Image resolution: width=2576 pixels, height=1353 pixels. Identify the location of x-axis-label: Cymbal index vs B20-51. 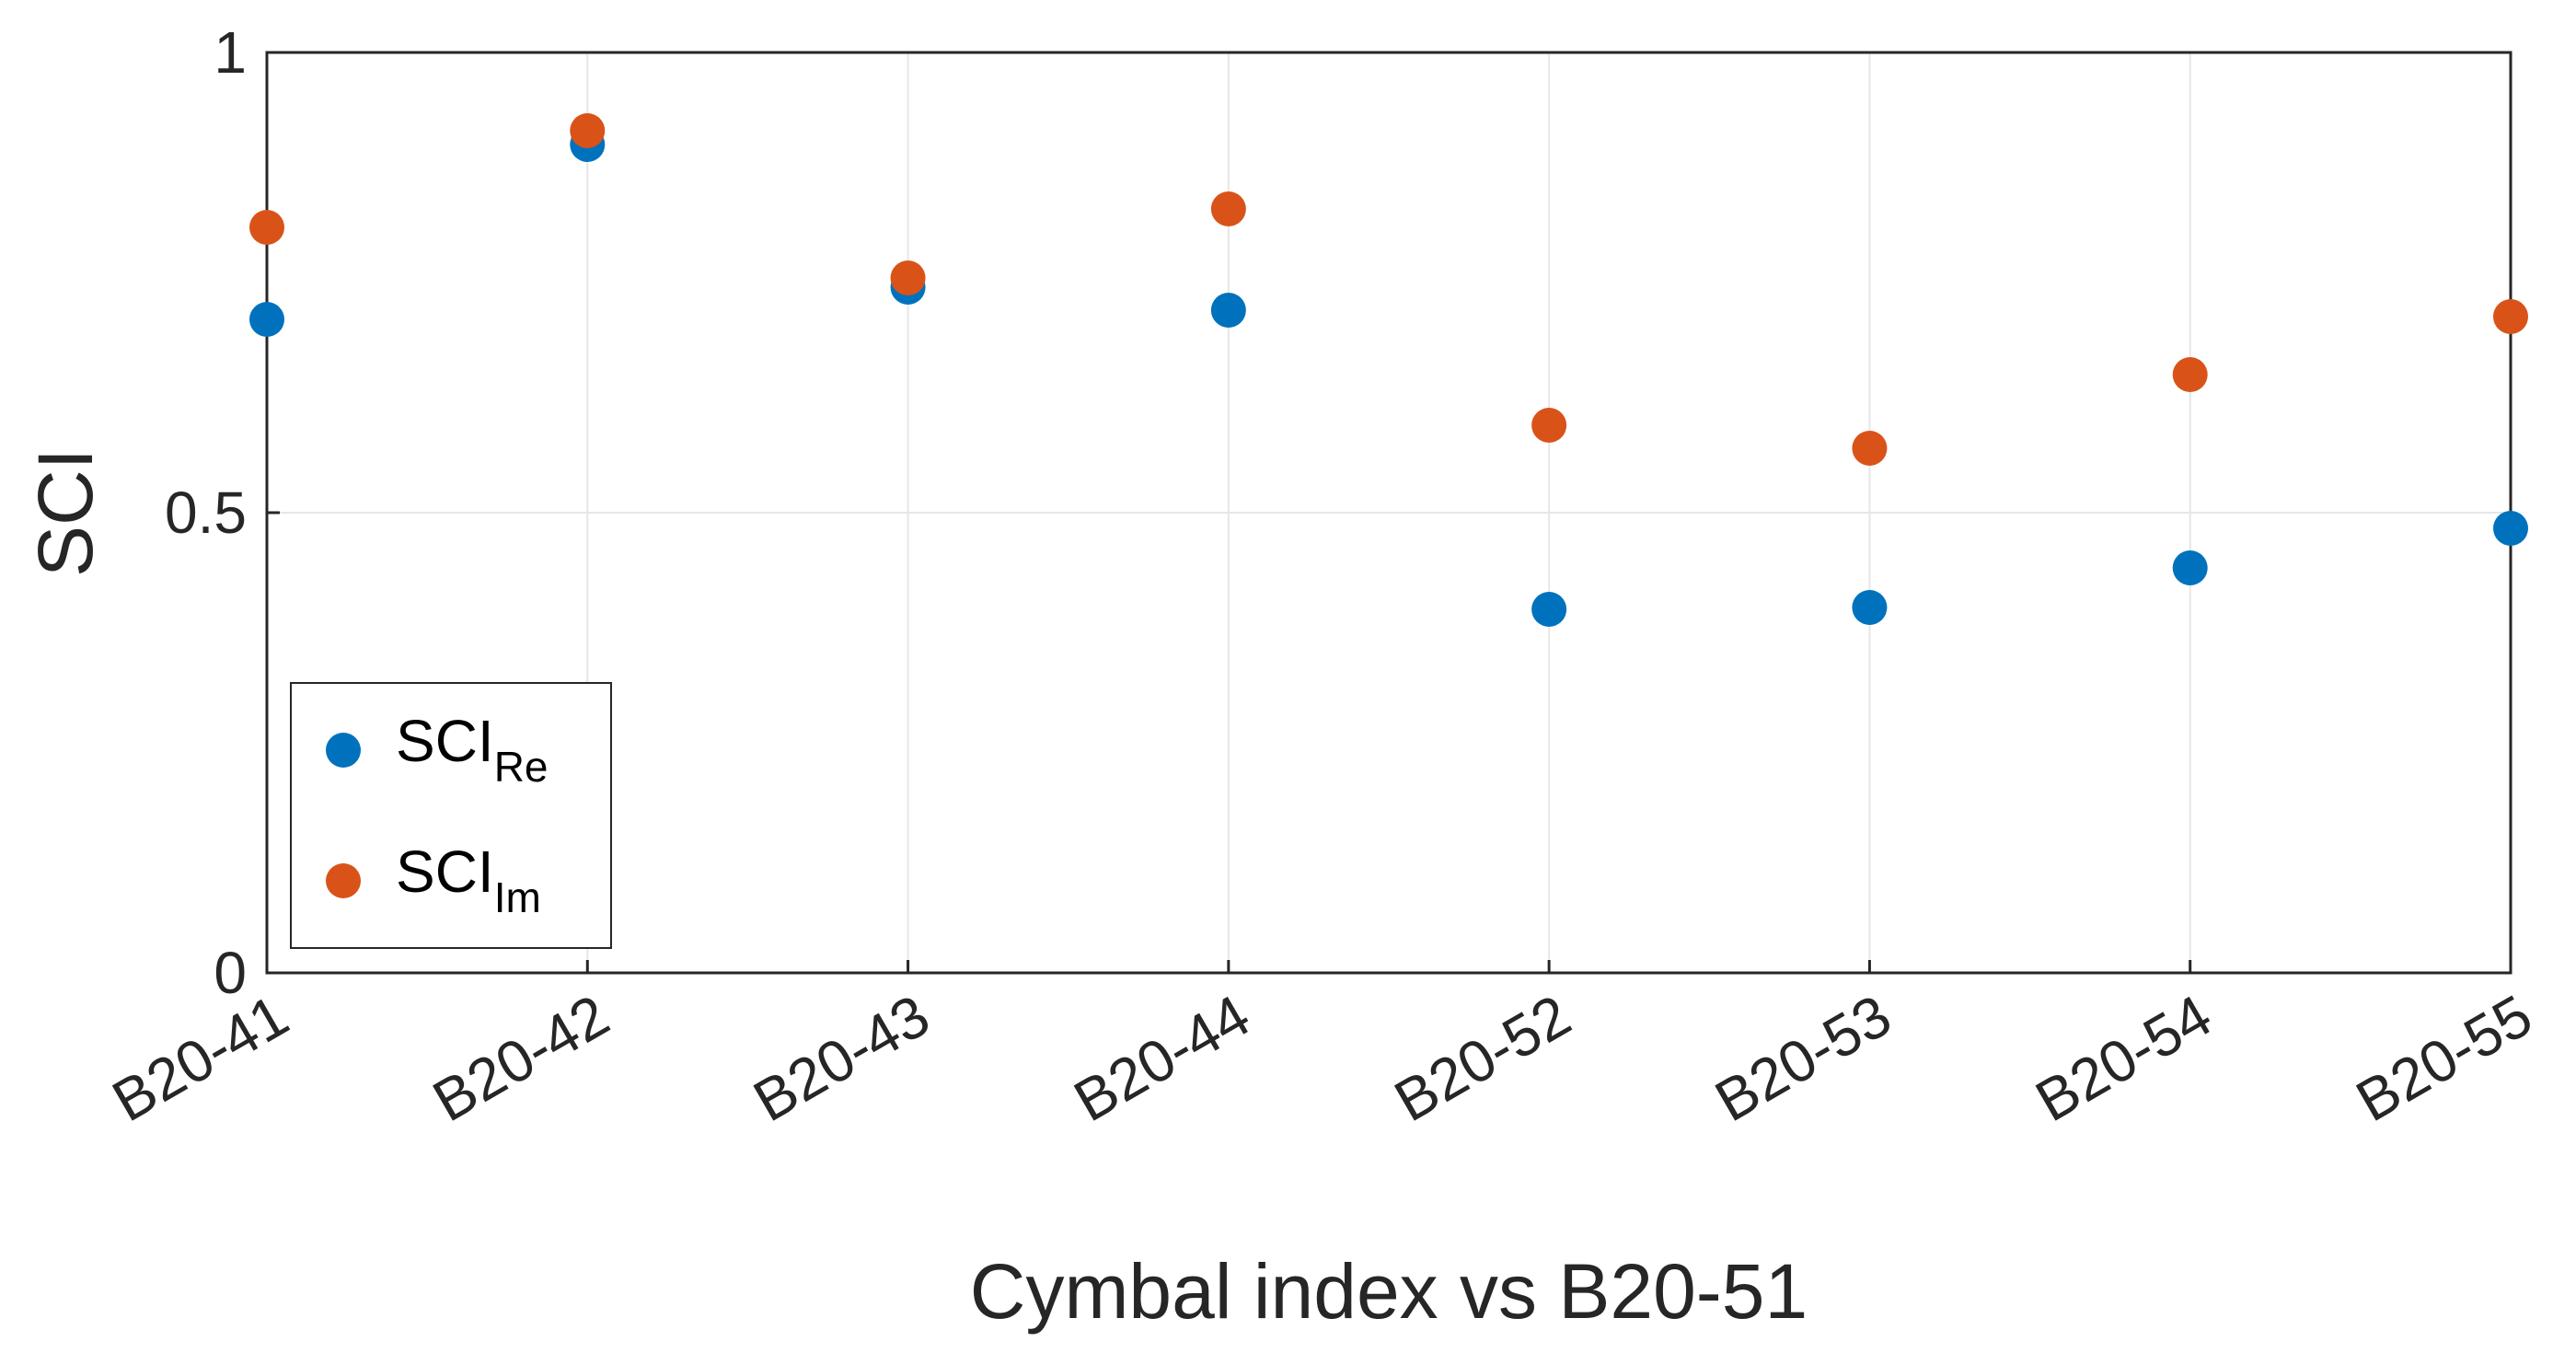
(1389, 1291).